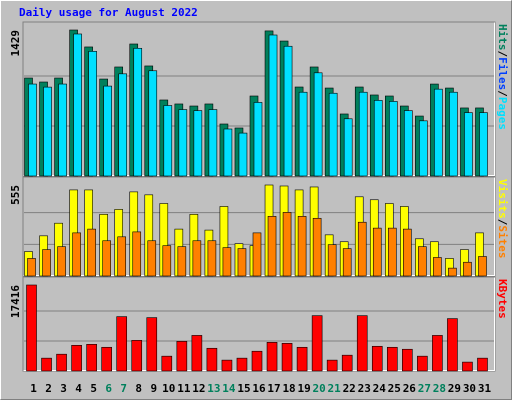 The height and width of the screenshot is (400, 512). Describe the element at coordinates (502, 37) in the screenshot. I see `legend-entry: Hits` at that location.